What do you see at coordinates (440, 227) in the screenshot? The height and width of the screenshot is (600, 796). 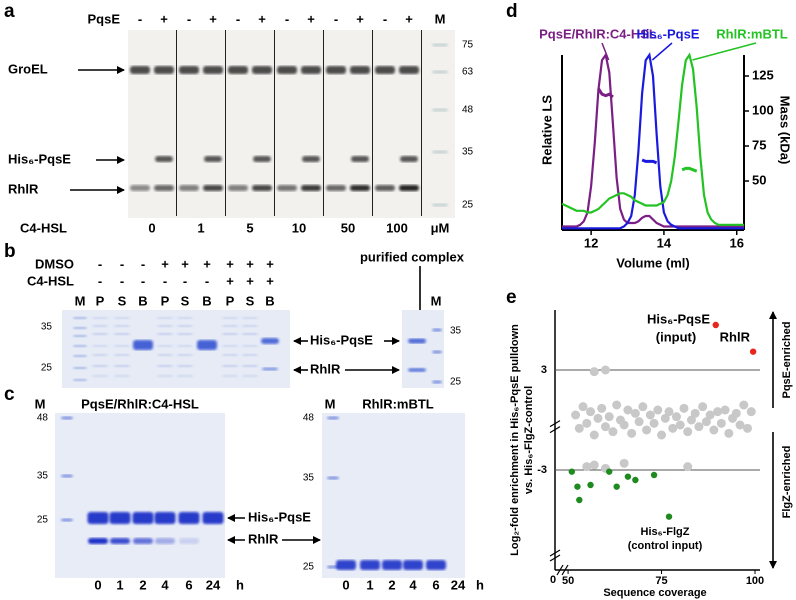 I see `unit: μM` at bounding box center [440, 227].